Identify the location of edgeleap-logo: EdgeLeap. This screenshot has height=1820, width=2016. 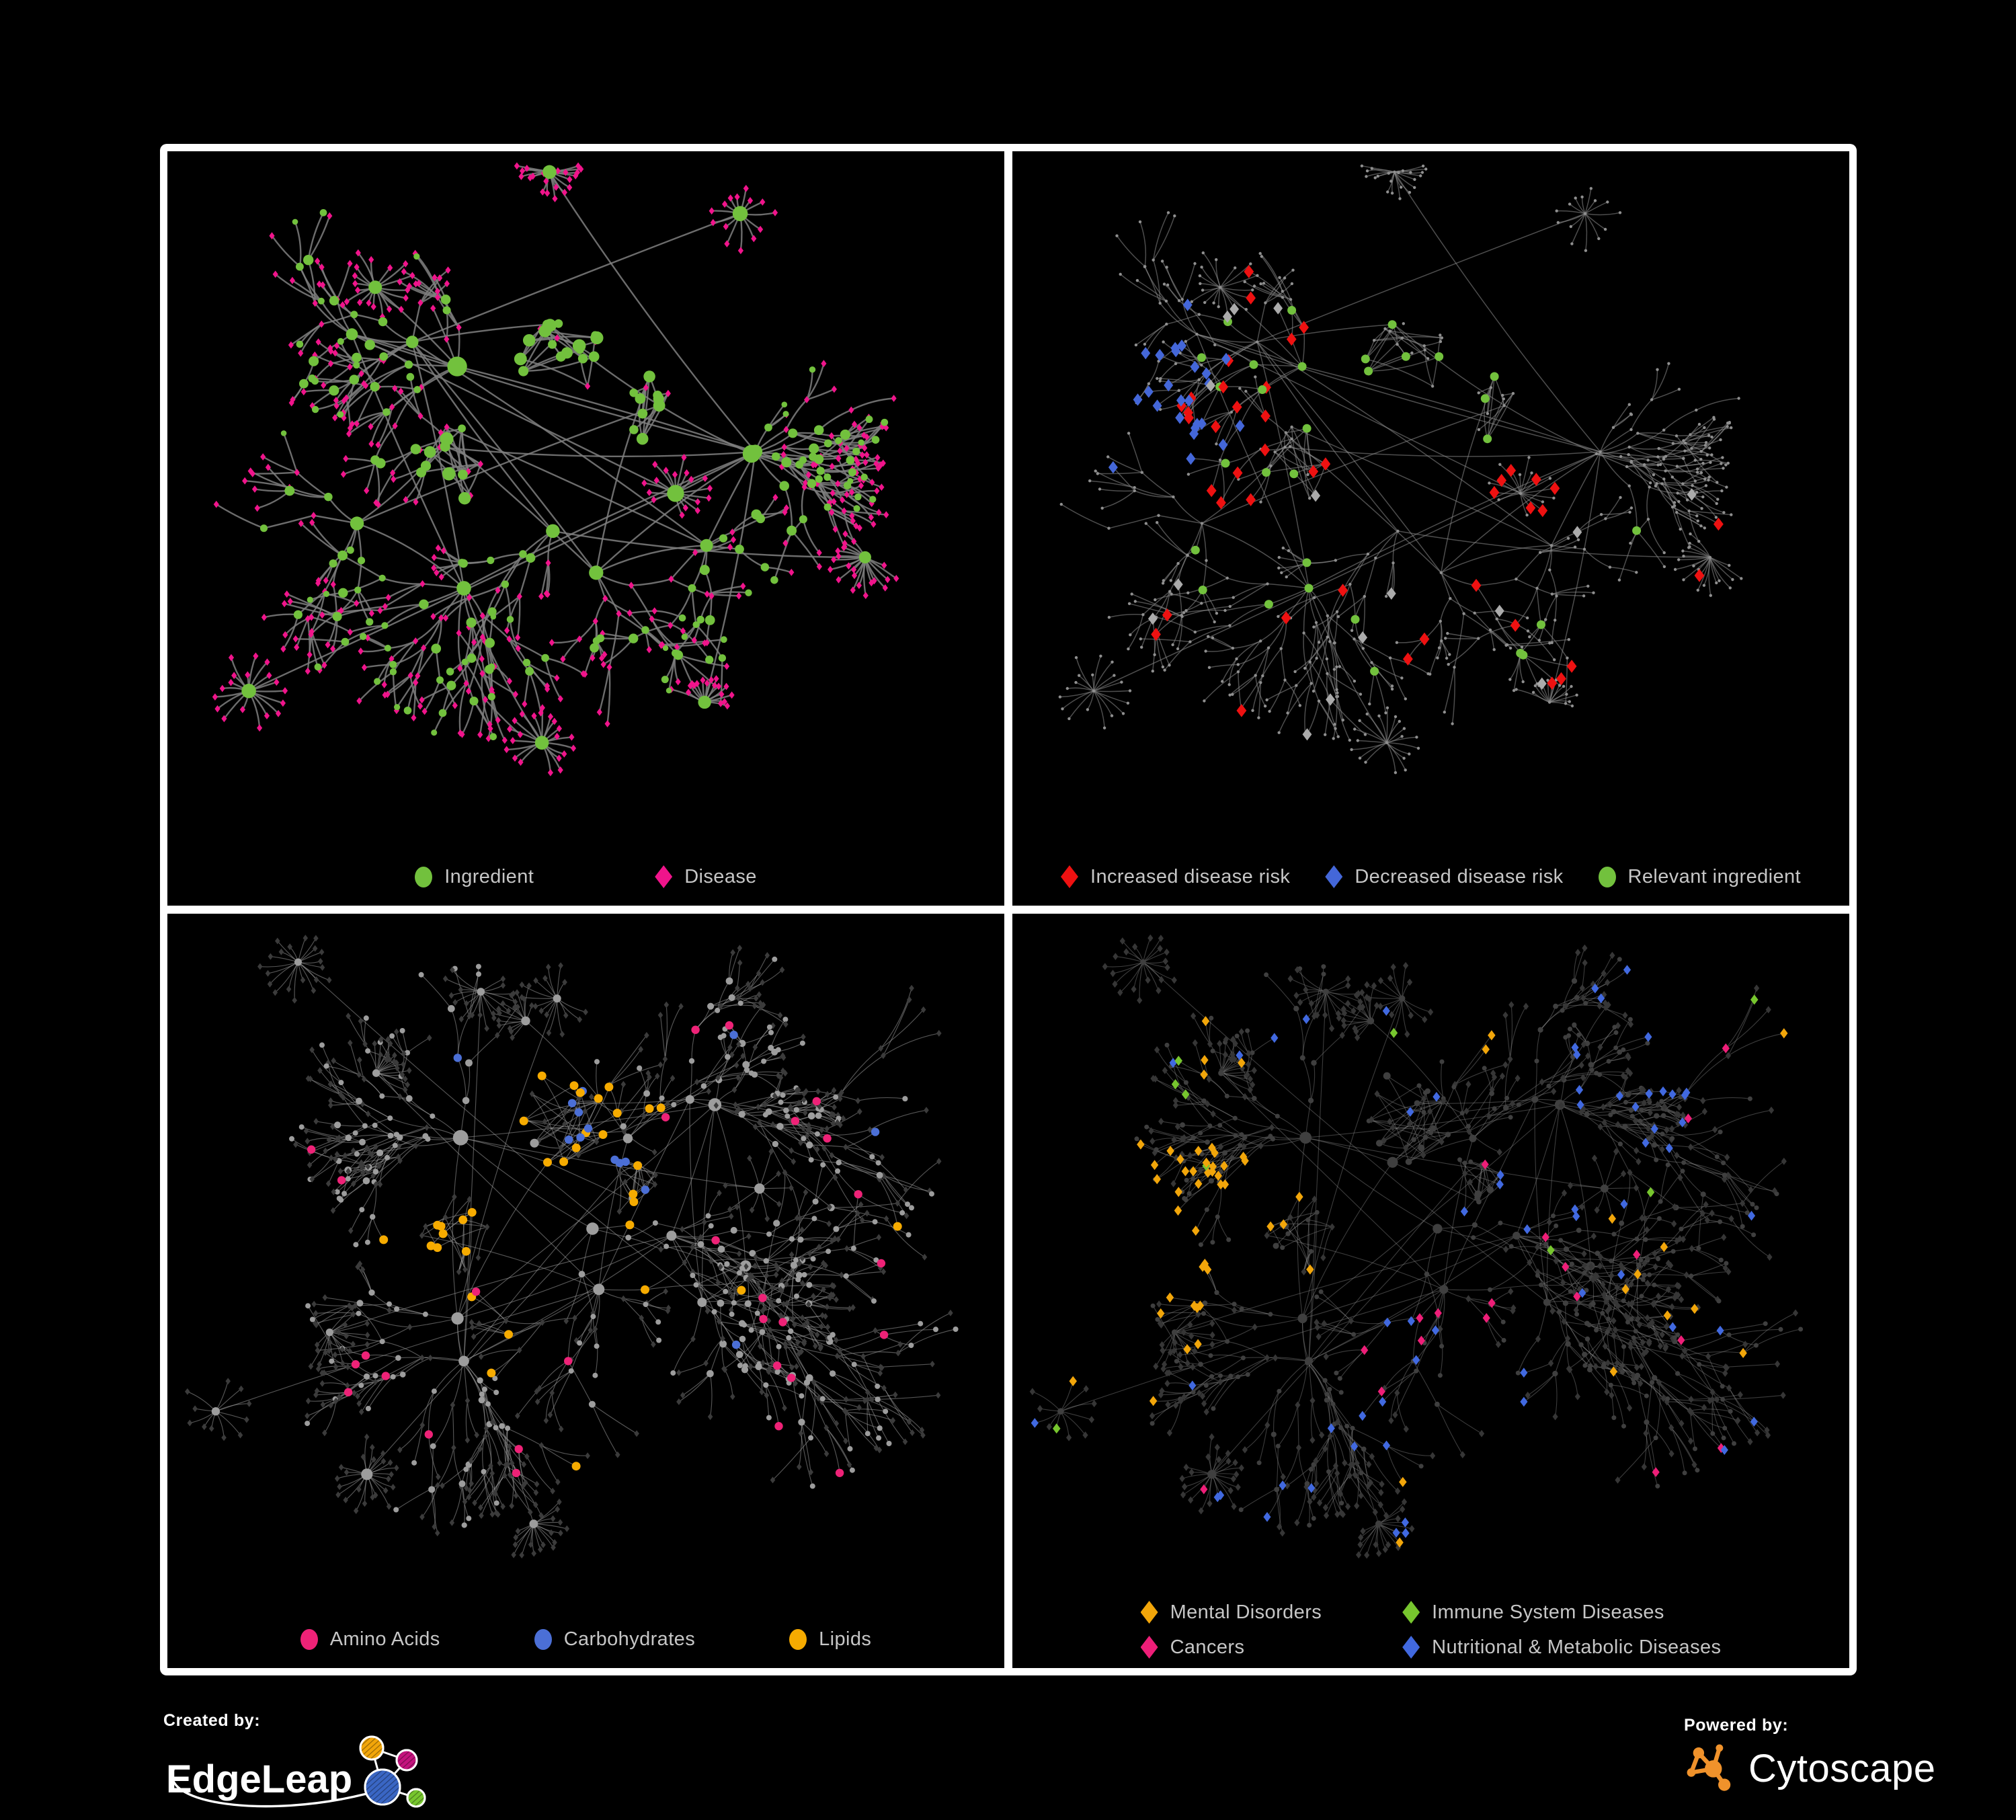
(296, 1771).